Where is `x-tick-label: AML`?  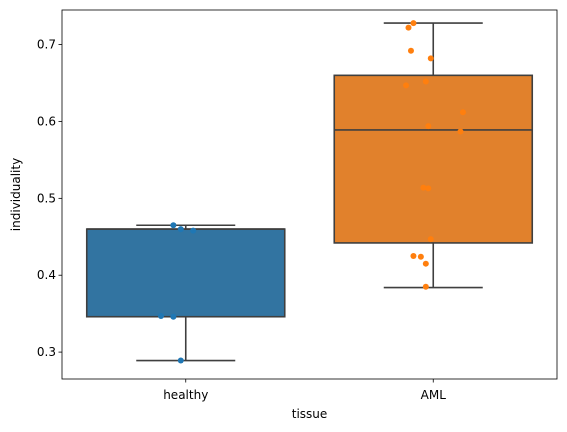 x-tick-label: AML is located at coordinates (434, 395).